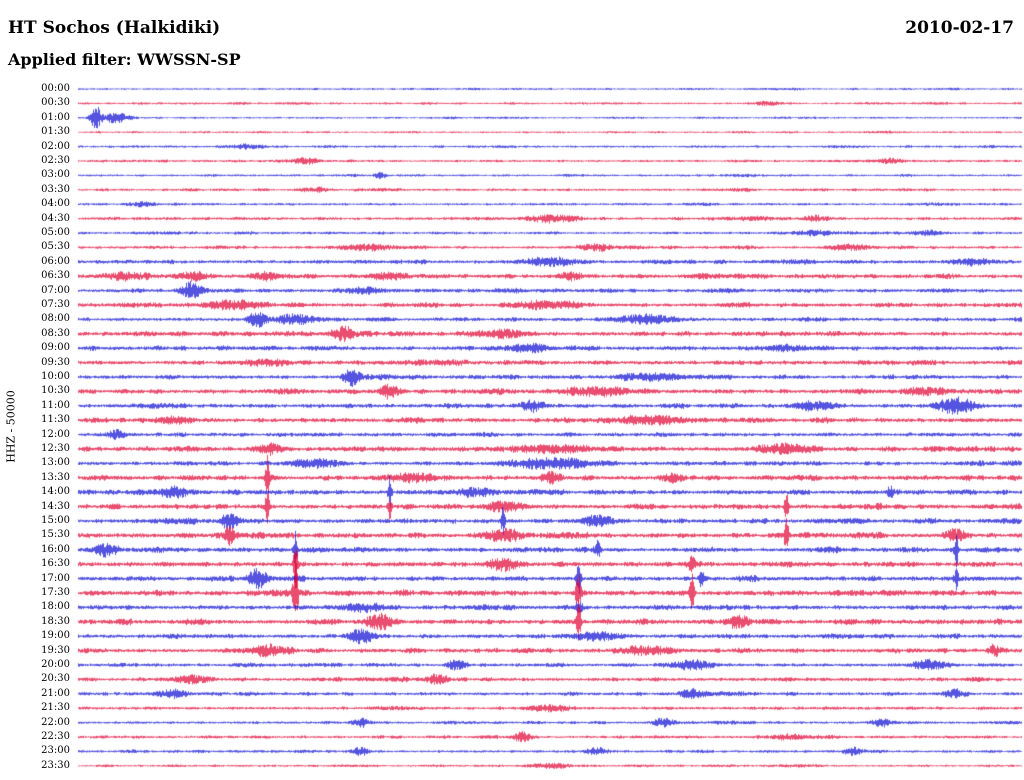  Describe the element at coordinates (55, 362) in the screenshot. I see `time-label: 09:30` at that location.